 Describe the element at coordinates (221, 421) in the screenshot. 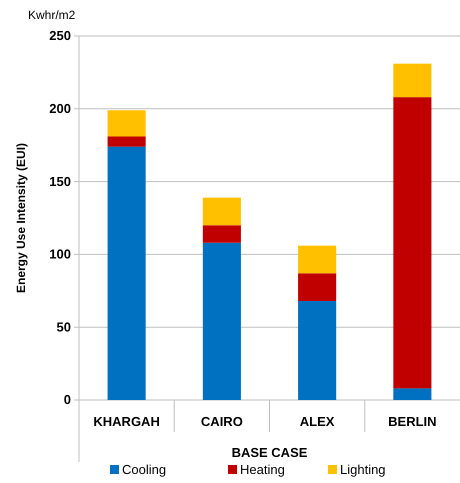

I see `x-tick-label: CAIRO` at that location.